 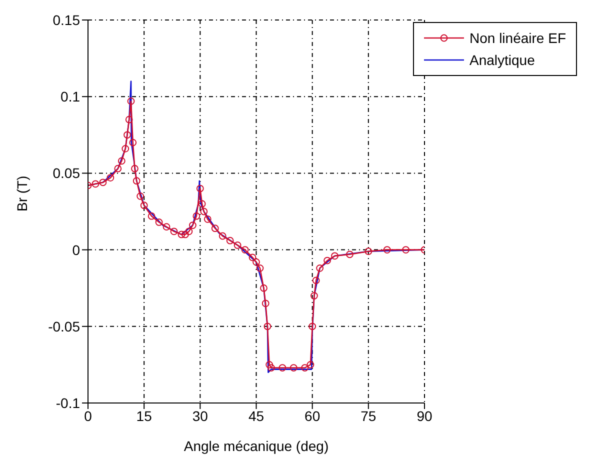 What do you see at coordinates (312, 416) in the screenshot?
I see `x-tick-label: 60` at bounding box center [312, 416].